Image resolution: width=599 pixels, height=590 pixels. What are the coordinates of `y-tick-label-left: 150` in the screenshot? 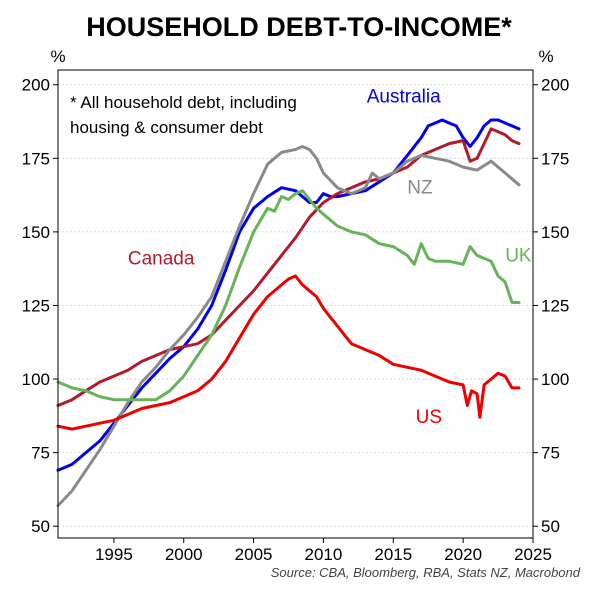 It's located at (36, 232).